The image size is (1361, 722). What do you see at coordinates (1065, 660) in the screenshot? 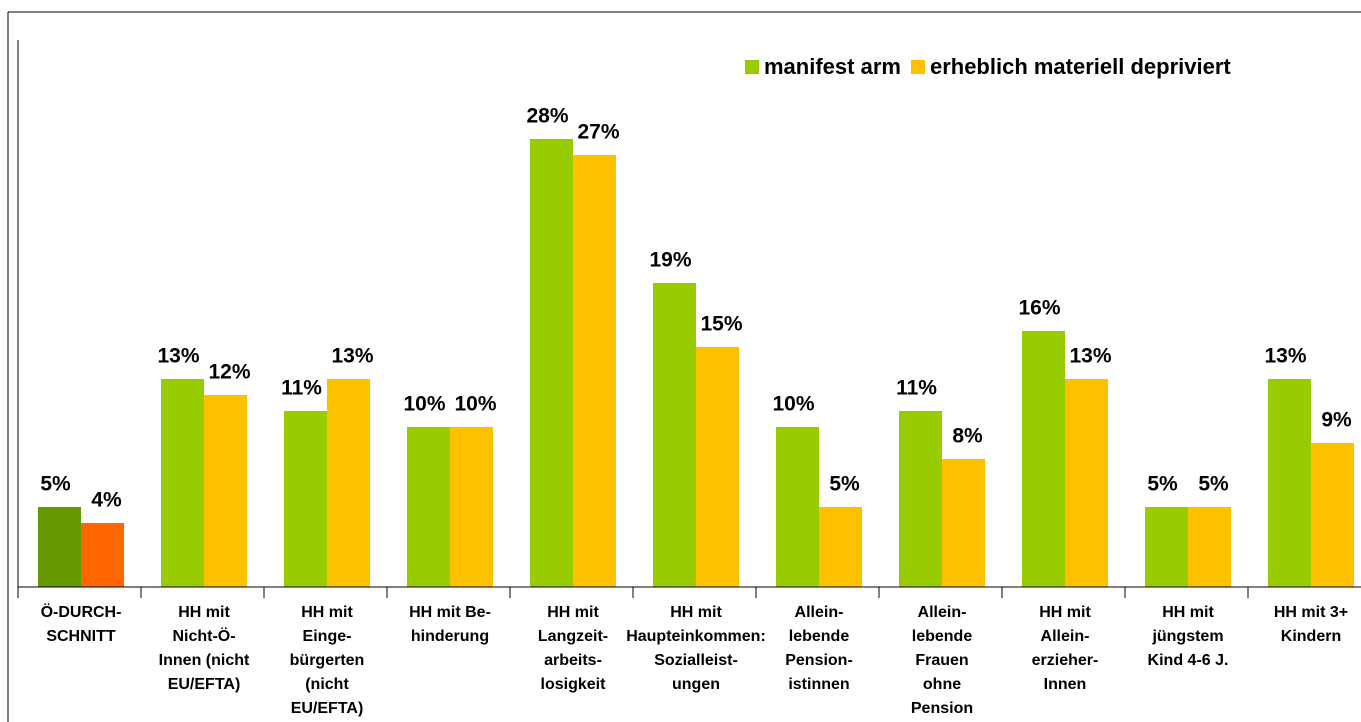
I see `x-tick-label: erzieher-` at bounding box center [1065, 660].